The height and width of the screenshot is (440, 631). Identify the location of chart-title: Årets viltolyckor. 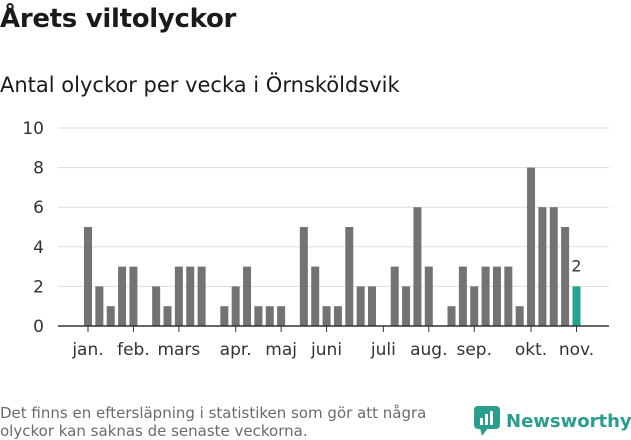
(118, 19).